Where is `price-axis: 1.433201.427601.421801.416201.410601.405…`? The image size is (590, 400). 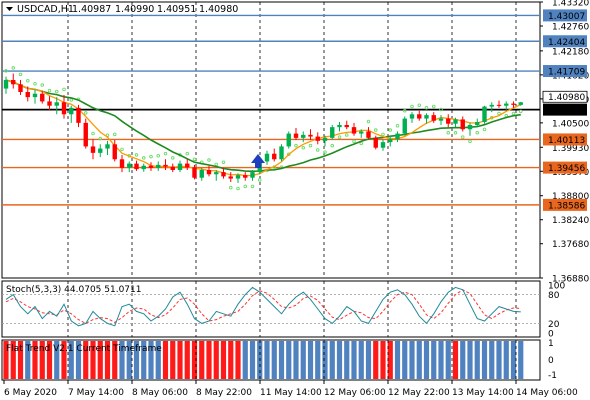
price-axis: 1.433201.427601.421801.416201.410601.405… is located at coordinates (564, 142).